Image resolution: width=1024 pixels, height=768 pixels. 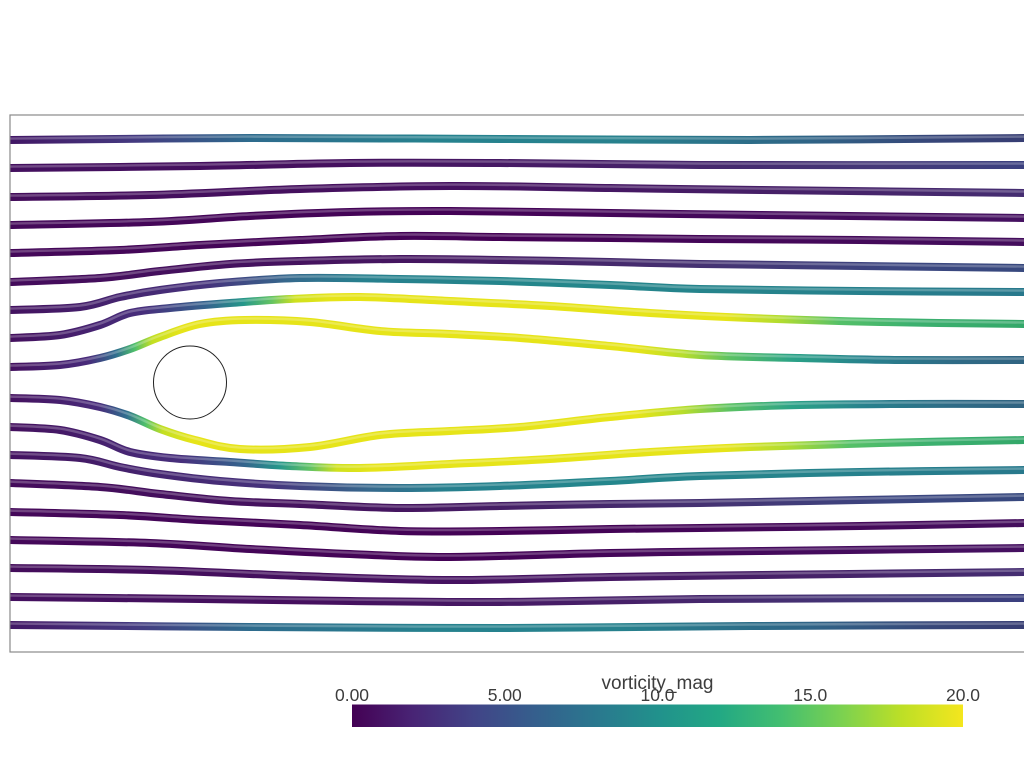 I want to click on streamline-14-highlight, so click(x=517, y=520).